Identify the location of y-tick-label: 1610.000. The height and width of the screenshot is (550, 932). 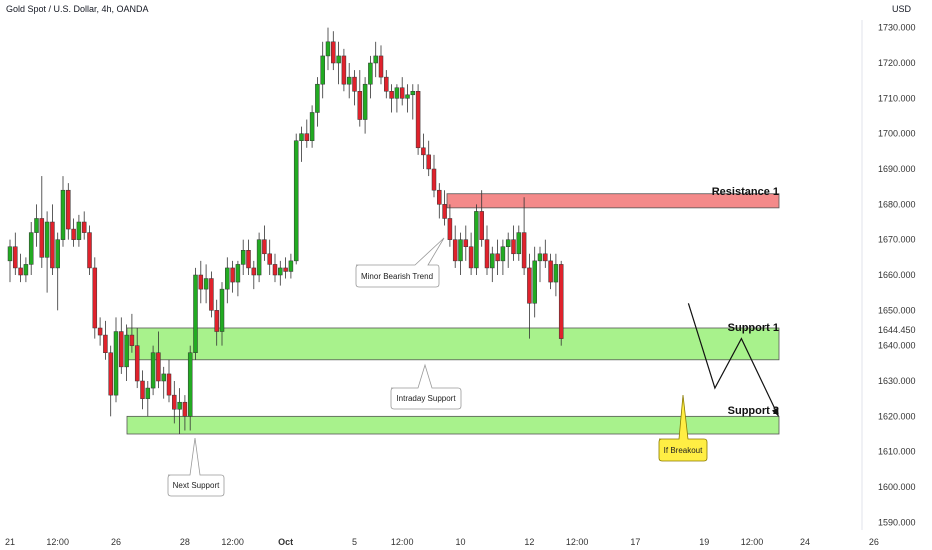
(897, 452).